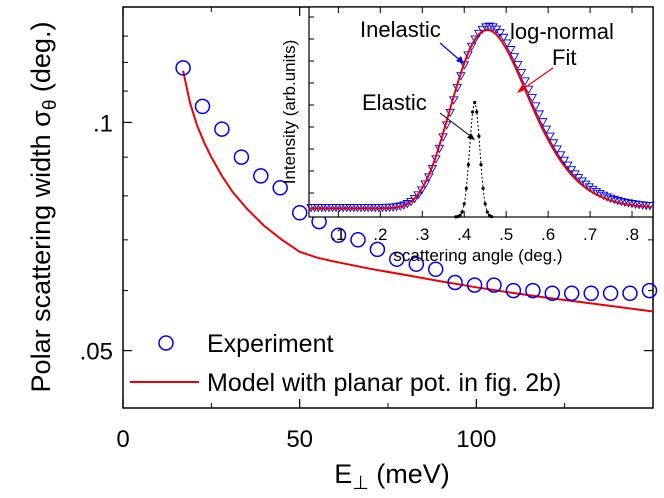  What do you see at coordinates (394, 102) in the screenshot?
I see `inset-annotation-elastic: Elastic` at bounding box center [394, 102].